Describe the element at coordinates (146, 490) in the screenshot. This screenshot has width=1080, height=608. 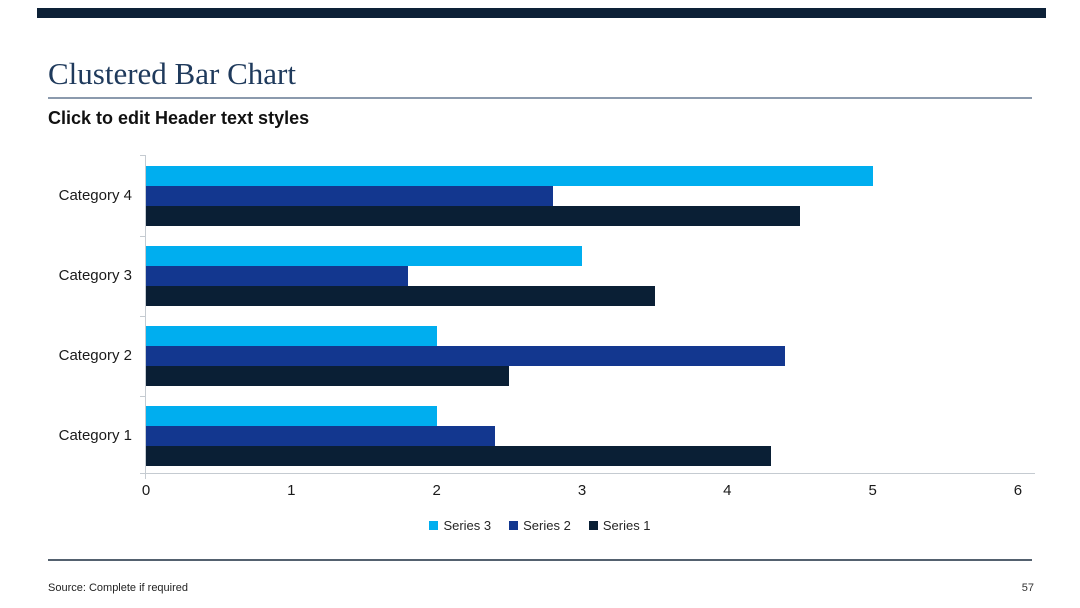
I see `x-tick-label: 0` at that location.